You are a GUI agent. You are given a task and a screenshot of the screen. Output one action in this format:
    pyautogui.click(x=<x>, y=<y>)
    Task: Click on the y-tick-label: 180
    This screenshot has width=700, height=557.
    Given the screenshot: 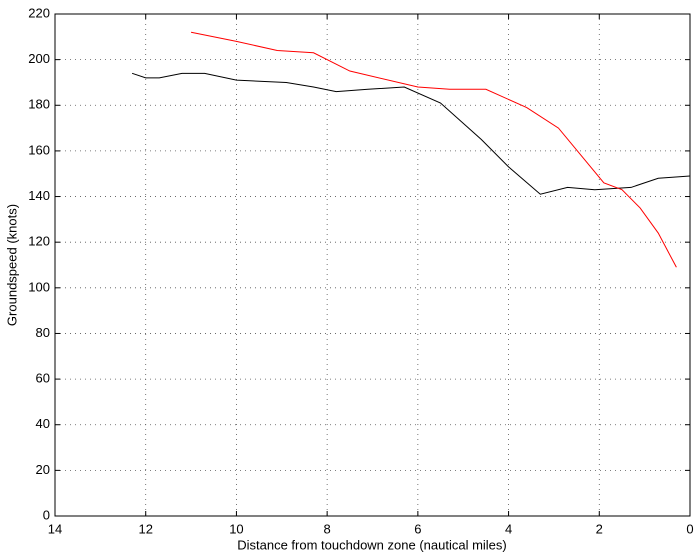 What is the action you would take?
    pyautogui.click(x=39, y=104)
    